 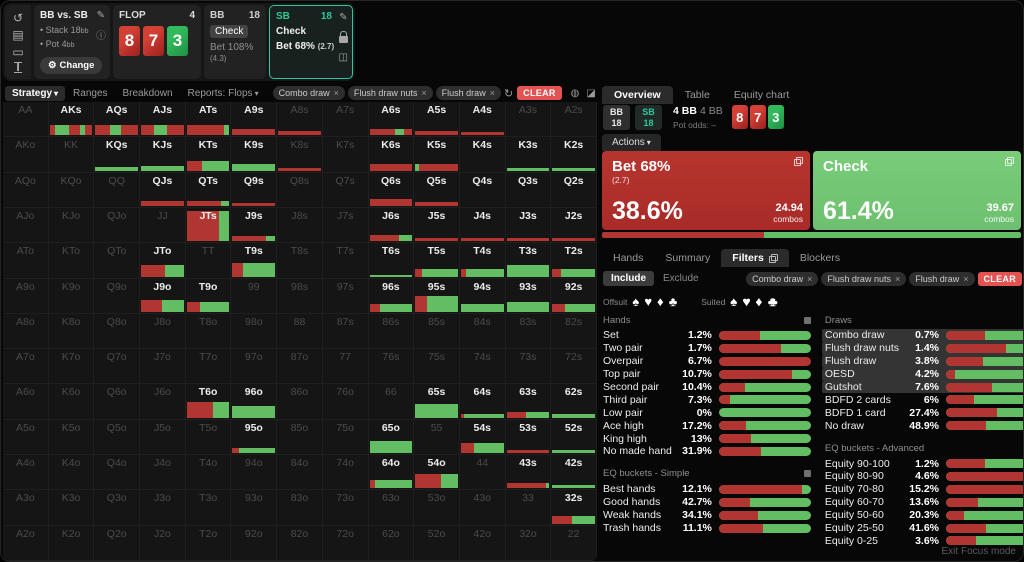 I want to click on hand-cell-86o: 86o, so click(x=300, y=402).